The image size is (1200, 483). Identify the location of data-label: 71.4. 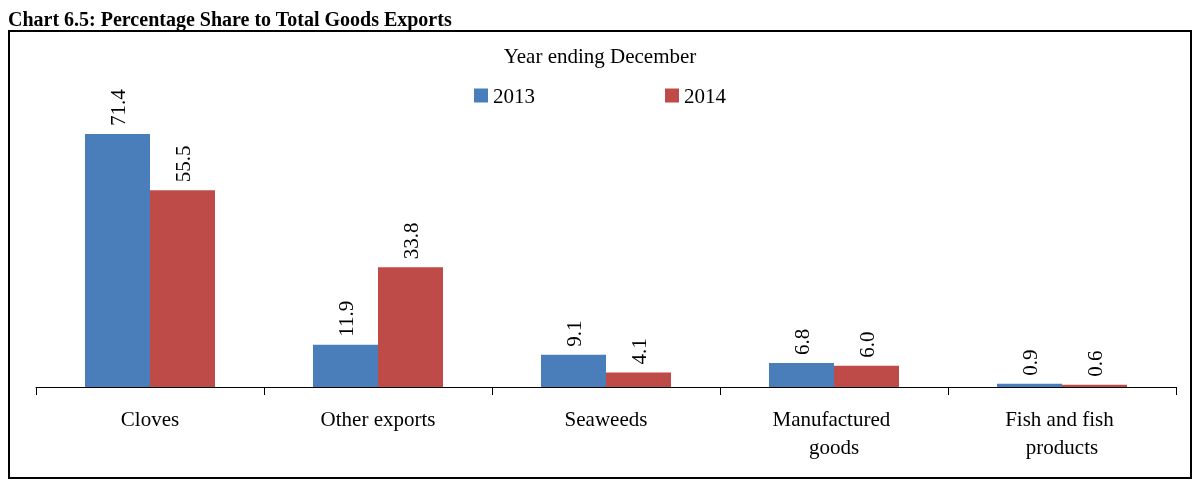
(117, 107).